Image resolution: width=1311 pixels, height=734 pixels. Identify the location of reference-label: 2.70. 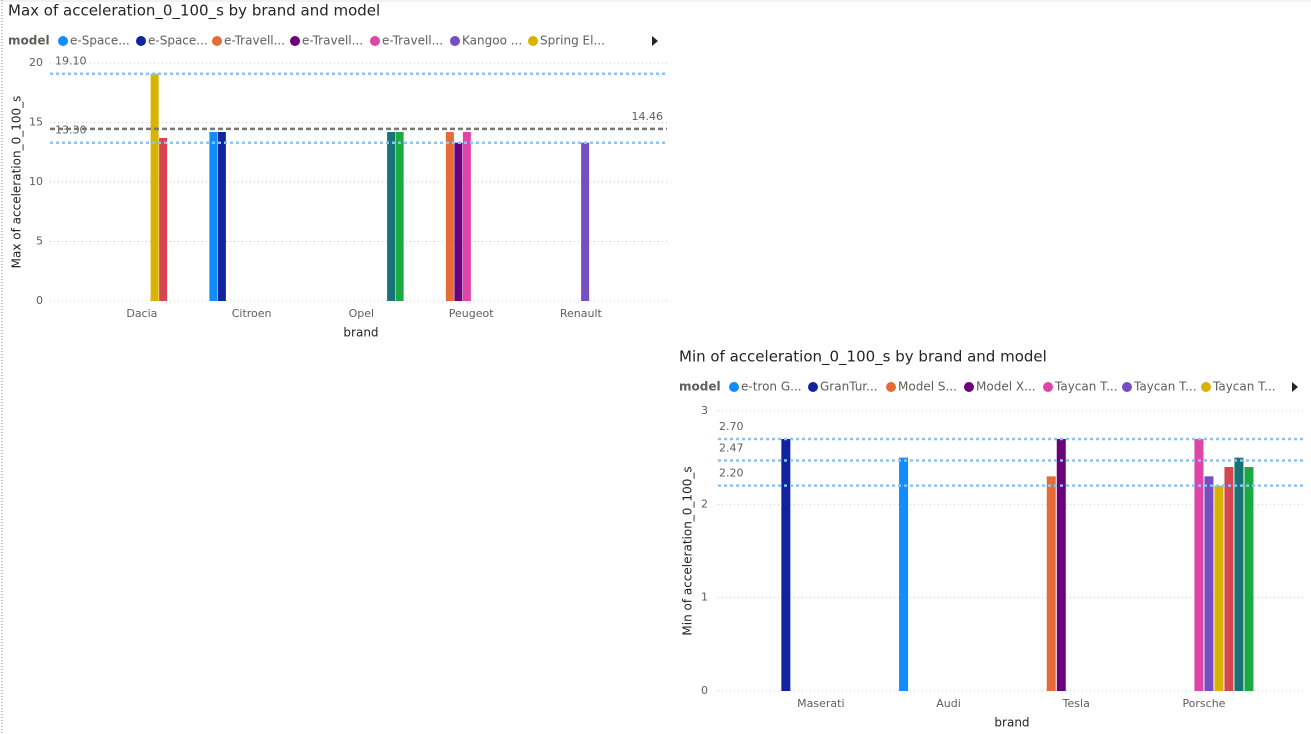
(731, 426).